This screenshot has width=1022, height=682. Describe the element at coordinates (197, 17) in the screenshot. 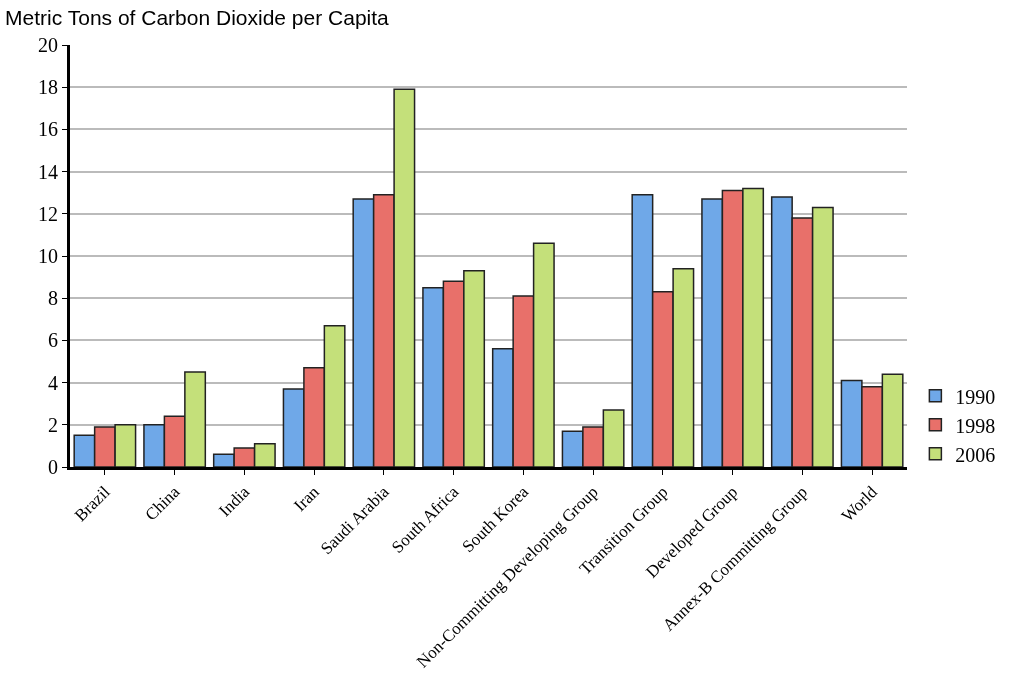

I see `chart-title: Metric Tons of Carbon Dioxide per Capita` at that location.